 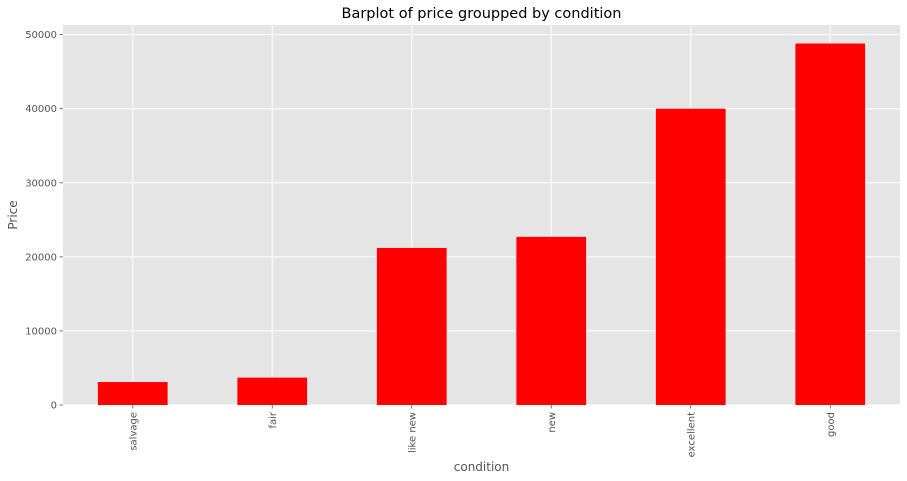 What do you see at coordinates (41, 257) in the screenshot?
I see `y-tick-label: 20000` at bounding box center [41, 257].